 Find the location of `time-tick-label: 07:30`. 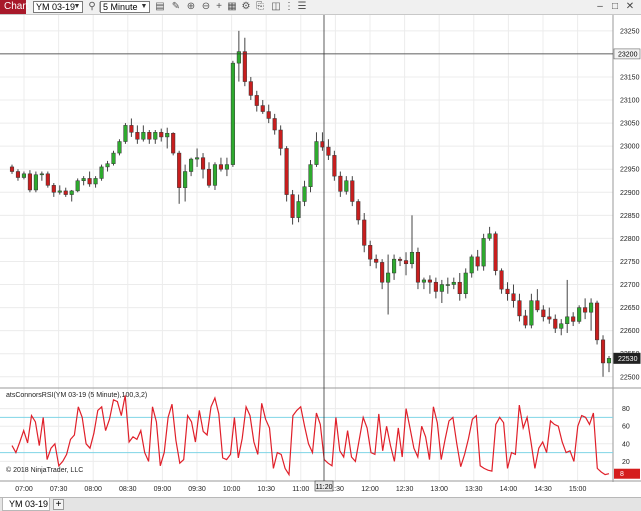

time-tick-label: 07:30 is located at coordinates (59, 489).